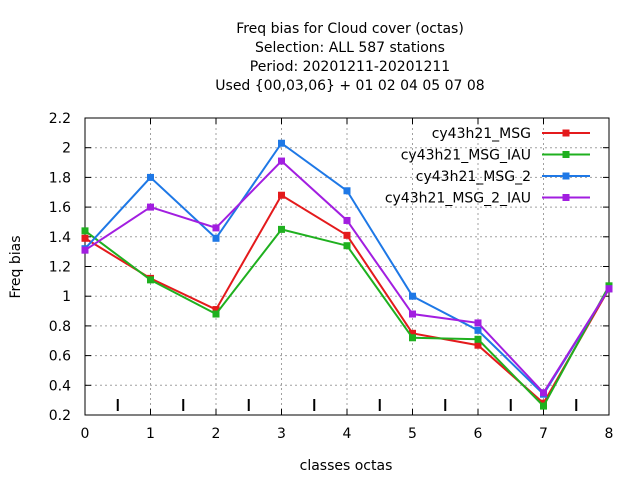 This screenshot has width=640, height=484. I want to click on y-tick-label: 2.2, so click(60, 119).